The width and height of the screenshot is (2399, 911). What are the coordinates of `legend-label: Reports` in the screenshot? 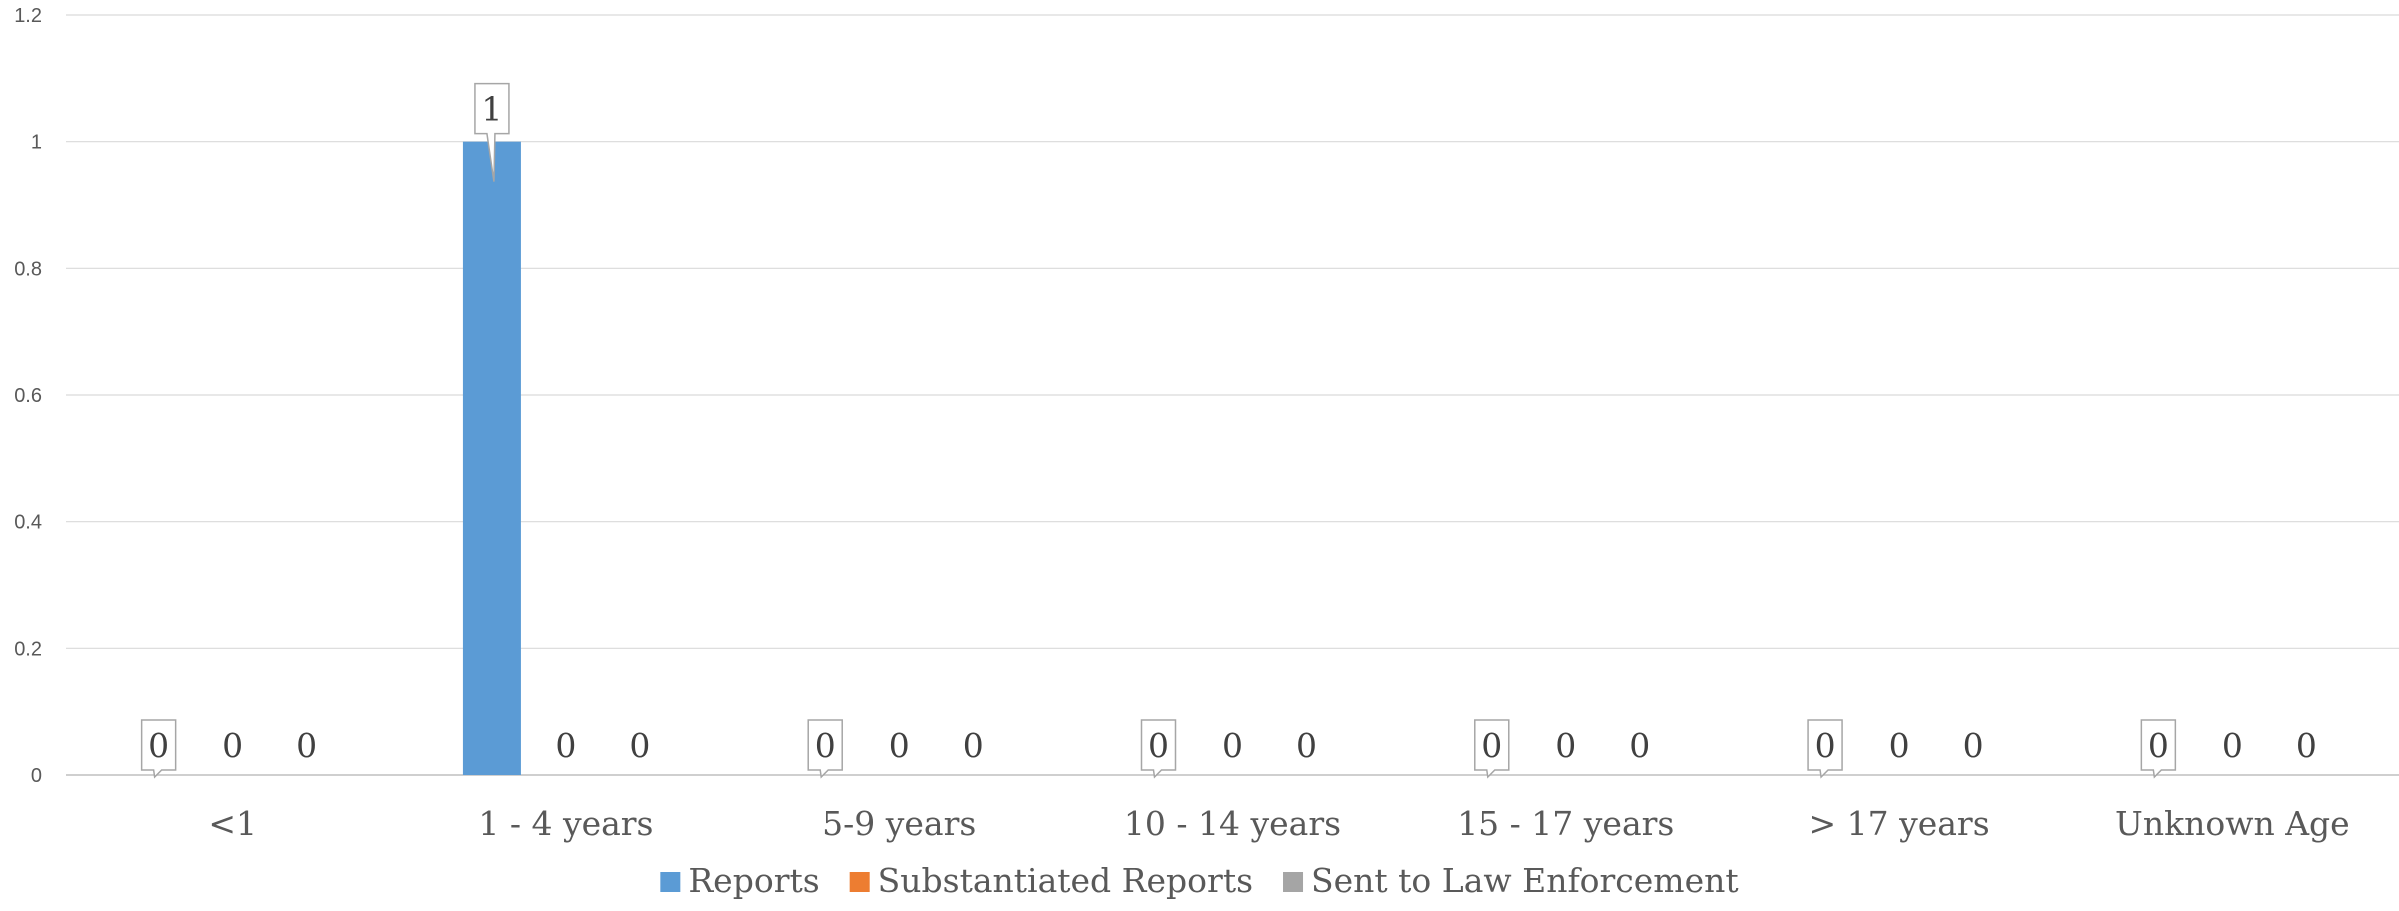 It's located at (753, 880).